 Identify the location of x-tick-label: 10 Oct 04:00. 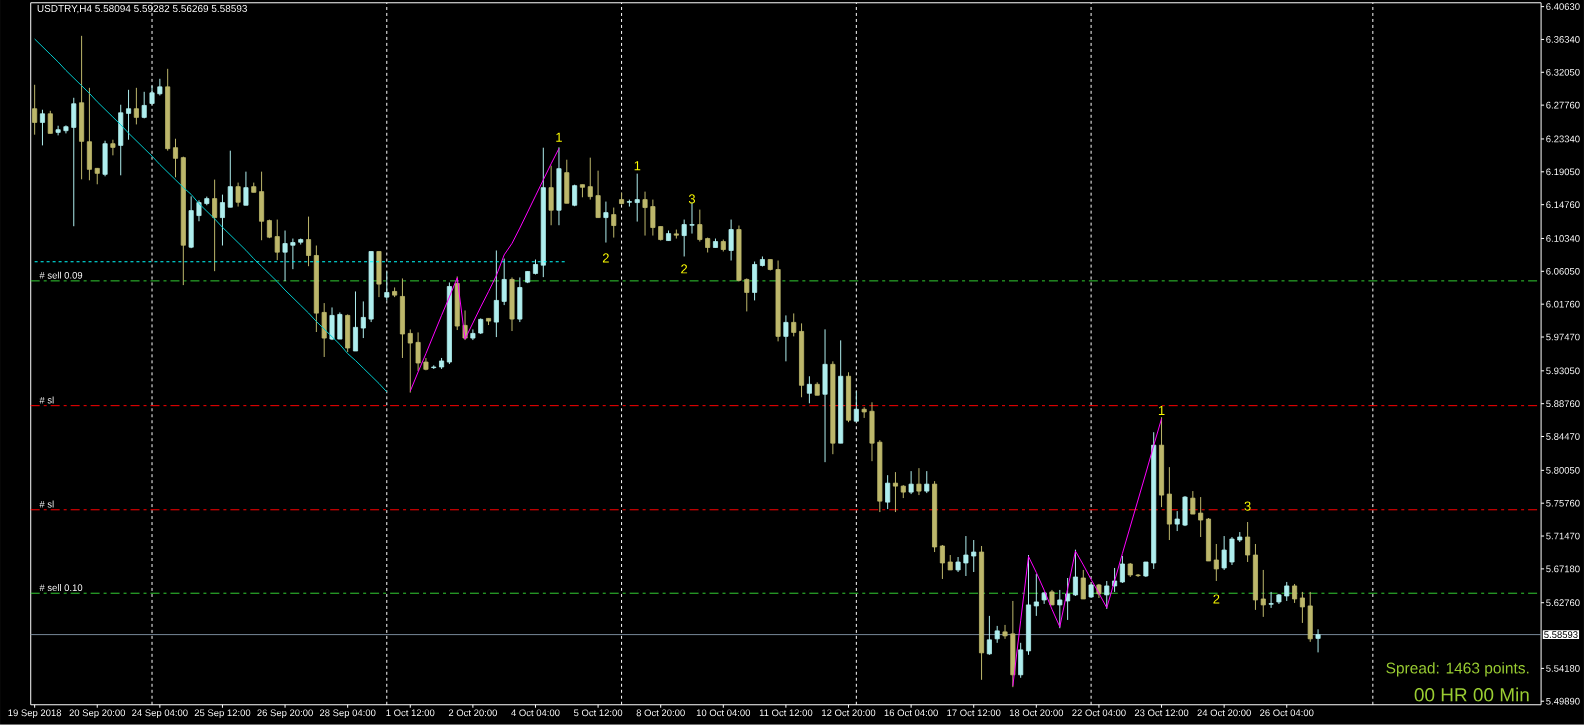
(723, 713).